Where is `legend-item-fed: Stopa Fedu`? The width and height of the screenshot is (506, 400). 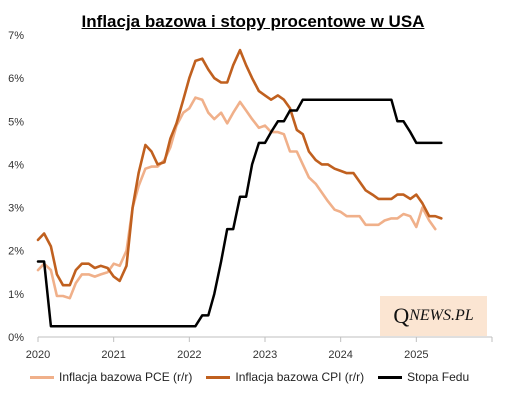
legend-item-fed: Stopa Fedu is located at coordinates (423, 377).